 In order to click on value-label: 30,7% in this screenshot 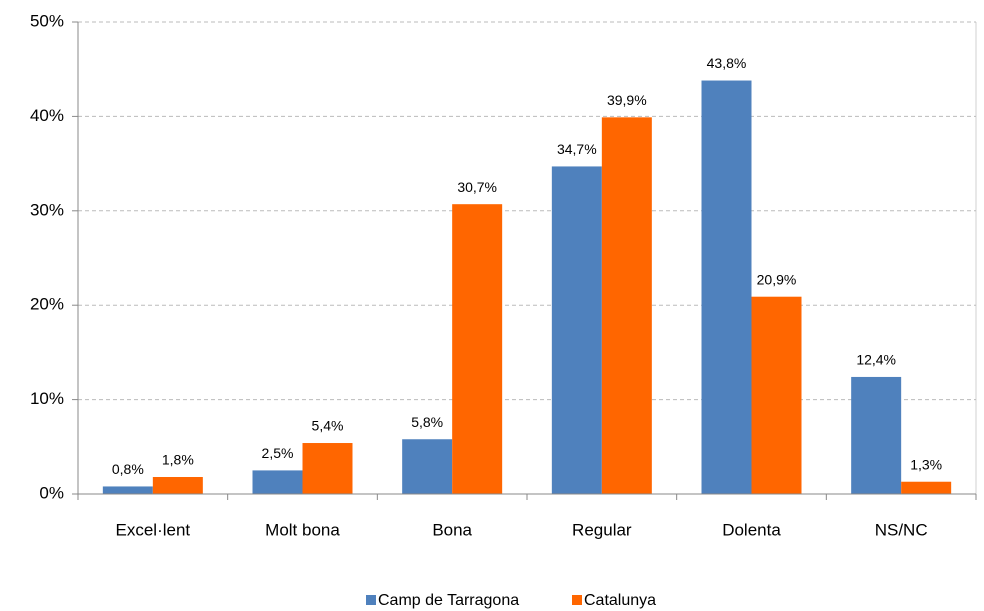, I will do `click(477, 187)`.